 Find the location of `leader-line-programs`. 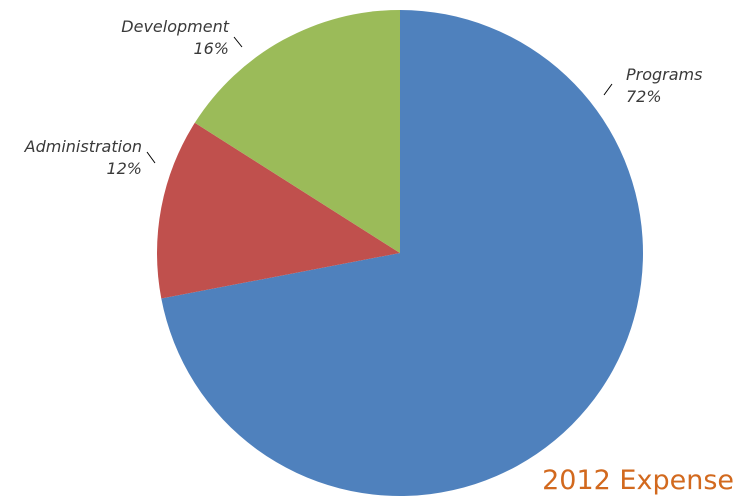

leader-line-programs is located at coordinates (608, 89).